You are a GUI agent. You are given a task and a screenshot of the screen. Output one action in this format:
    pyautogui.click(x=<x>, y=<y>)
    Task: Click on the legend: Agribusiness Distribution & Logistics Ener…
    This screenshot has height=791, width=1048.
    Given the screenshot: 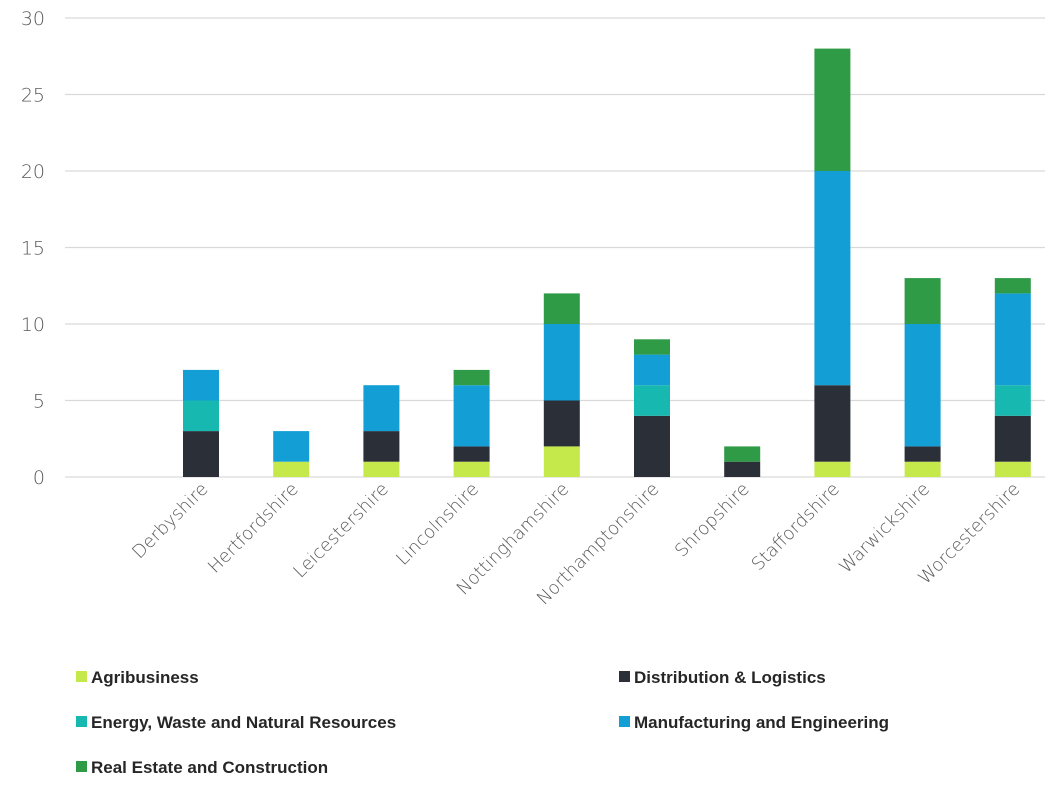 What is the action you would take?
    pyautogui.click(x=482, y=722)
    